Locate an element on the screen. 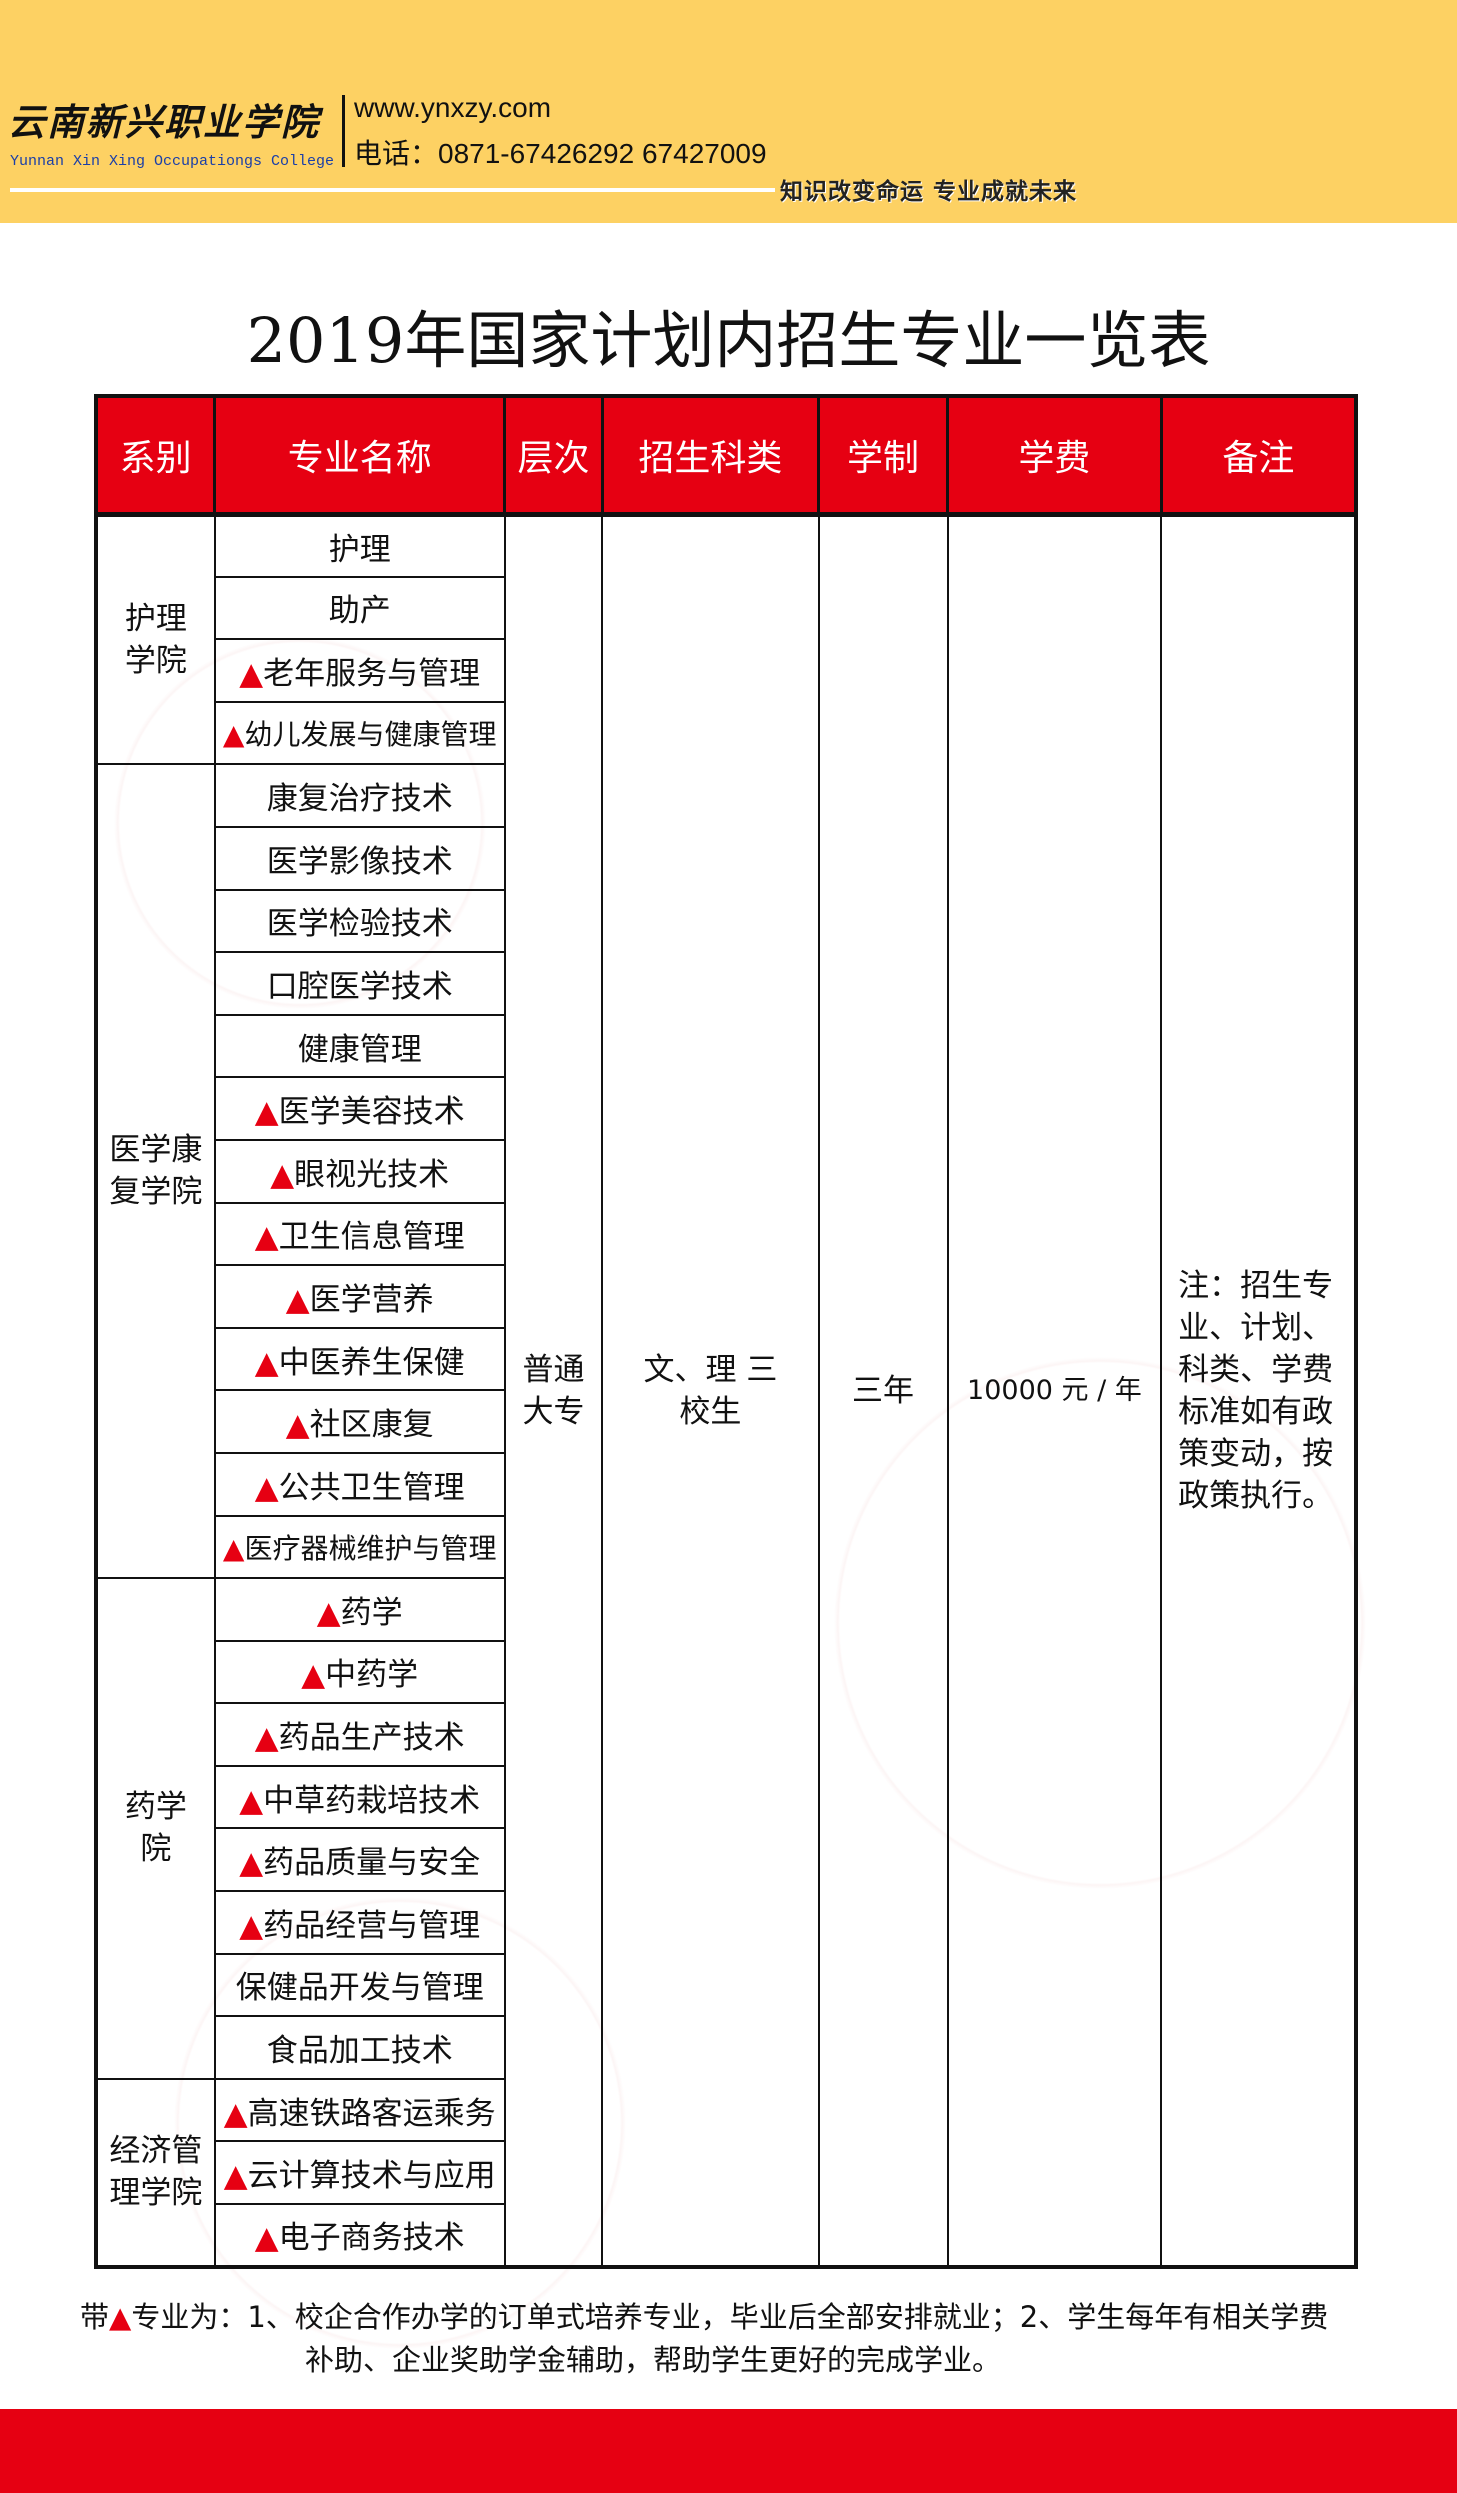 Image resolution: width=1457 pixels, height=2493 pixels. table-row: ▲公共卫生管理 is located at coordinates (726, 1484).